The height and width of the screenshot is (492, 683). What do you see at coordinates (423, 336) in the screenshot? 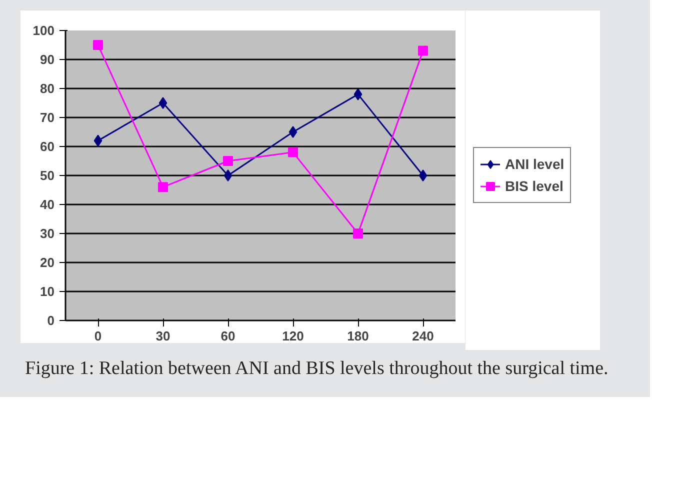
I see `x-tick-label: 240` at bounding box center [423, 336].